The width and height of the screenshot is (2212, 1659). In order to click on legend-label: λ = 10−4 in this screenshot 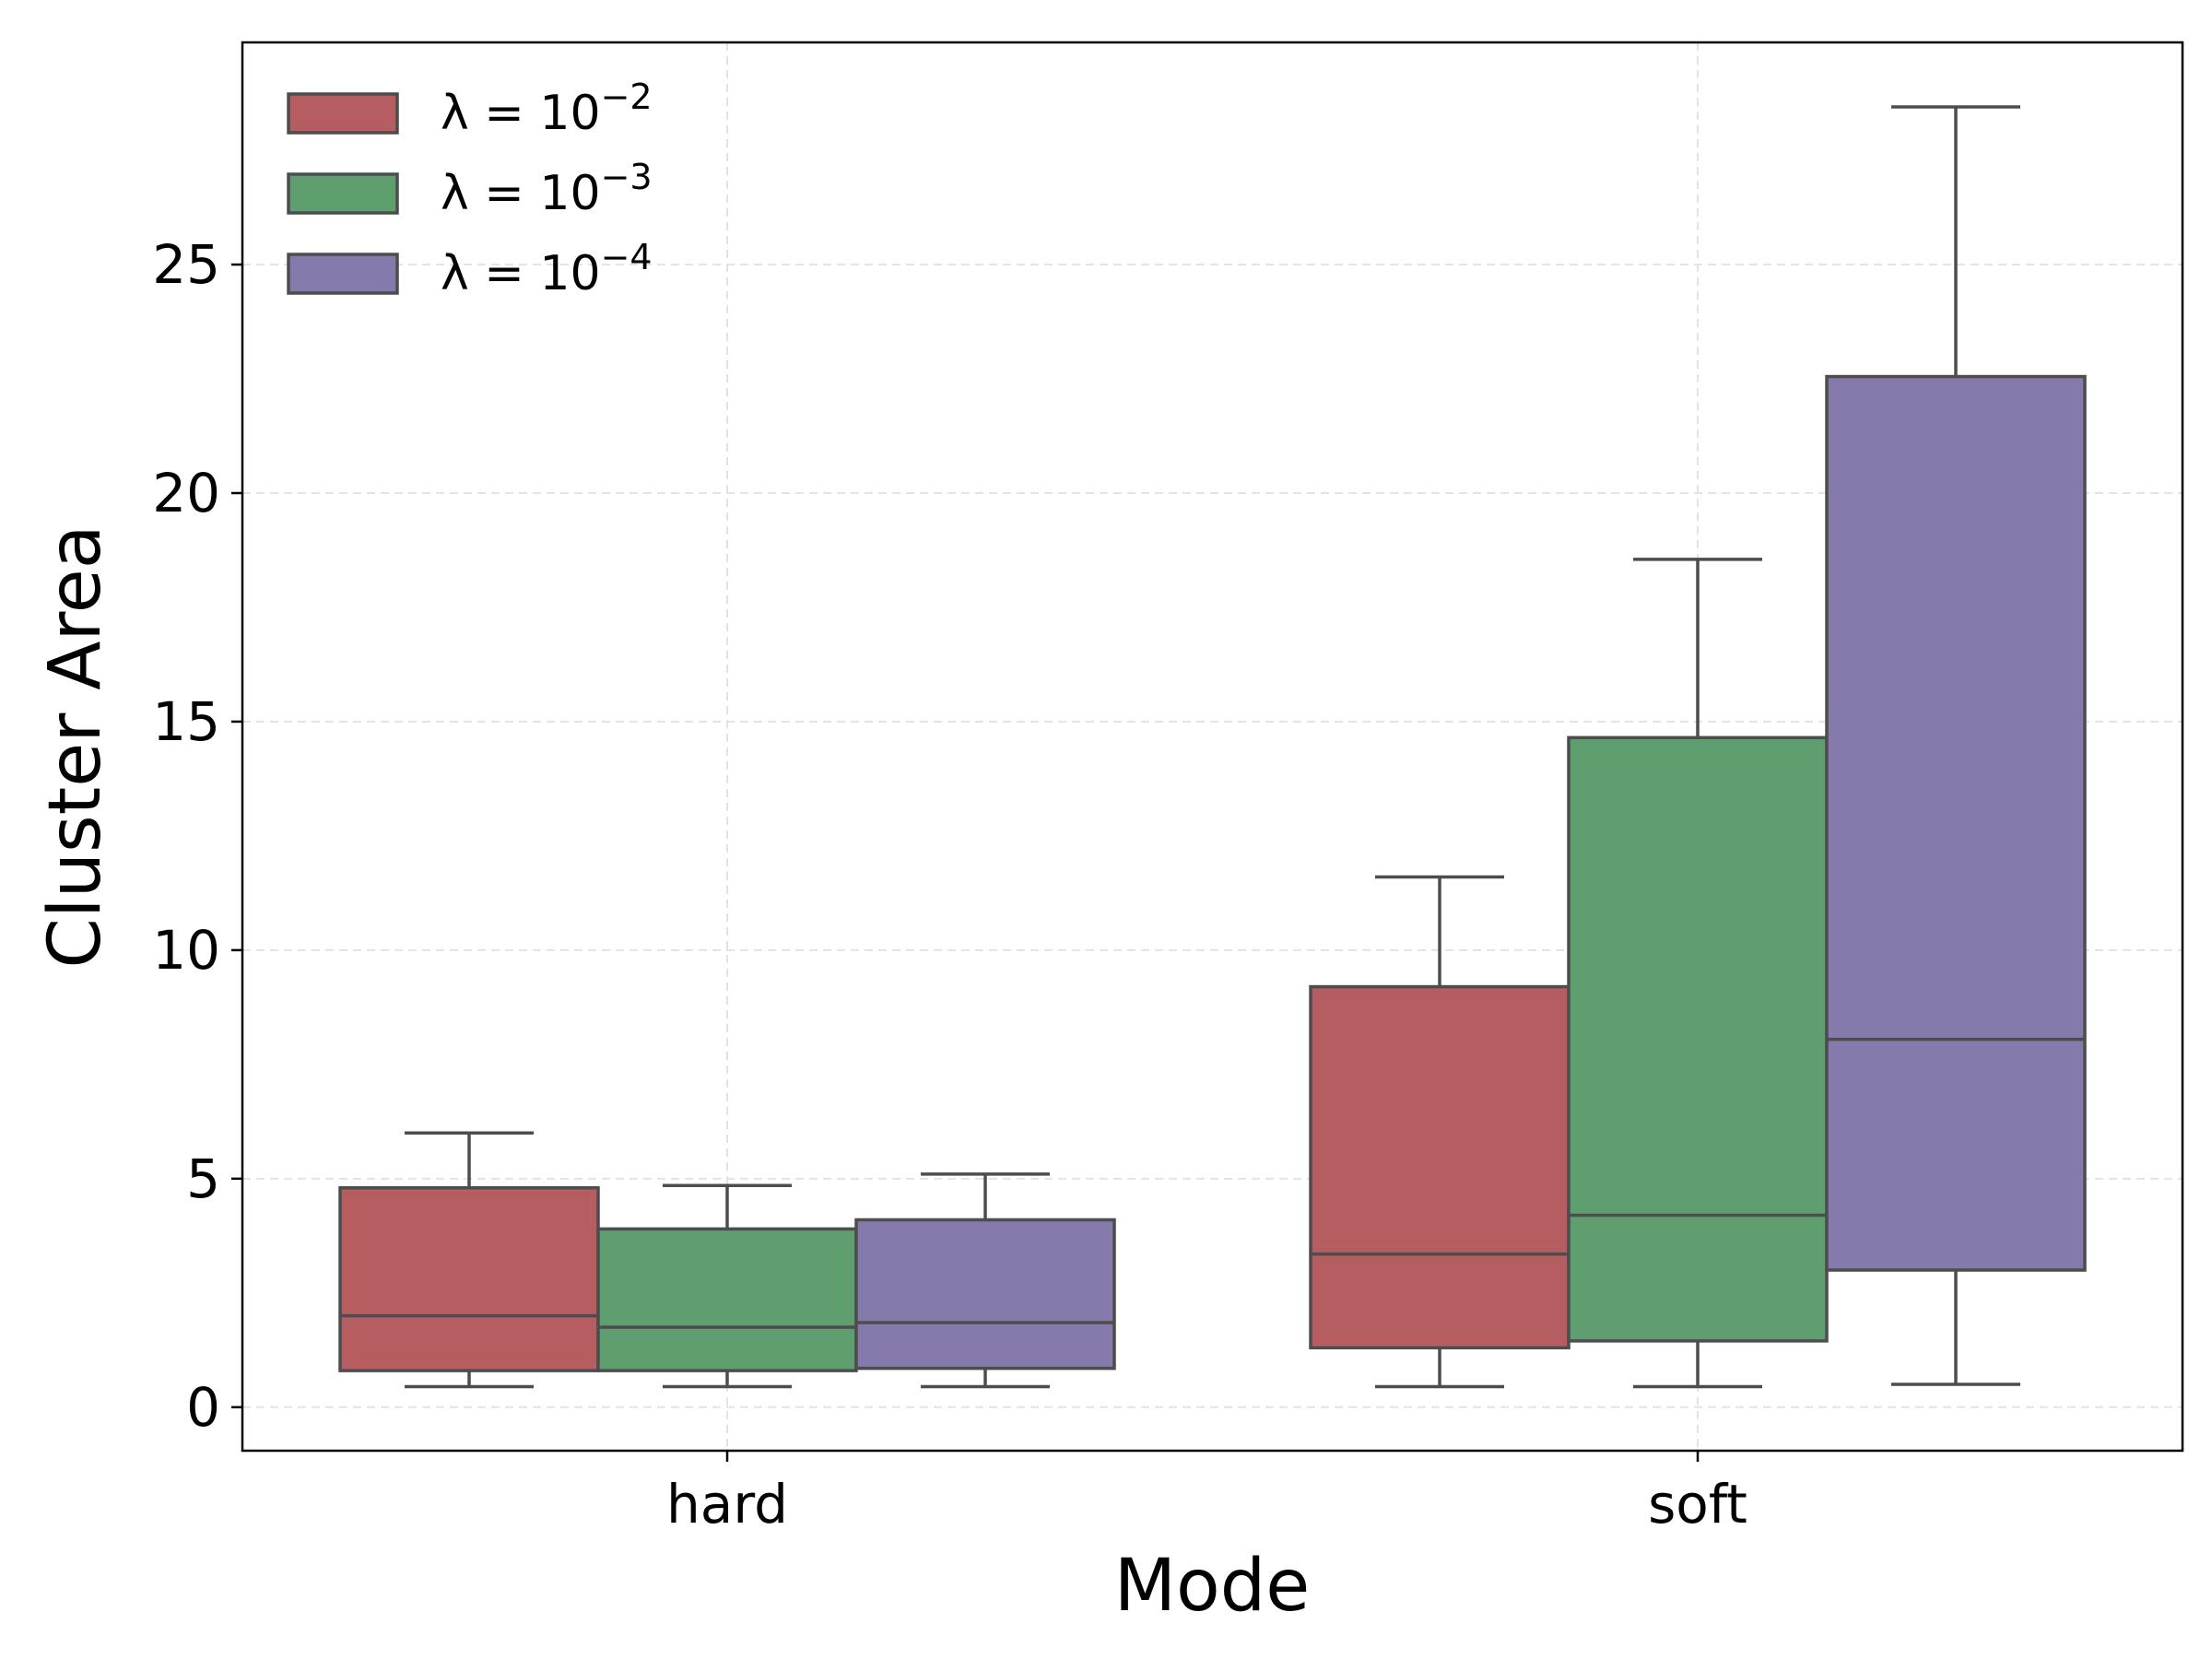, I will do `click(547, 269)`.